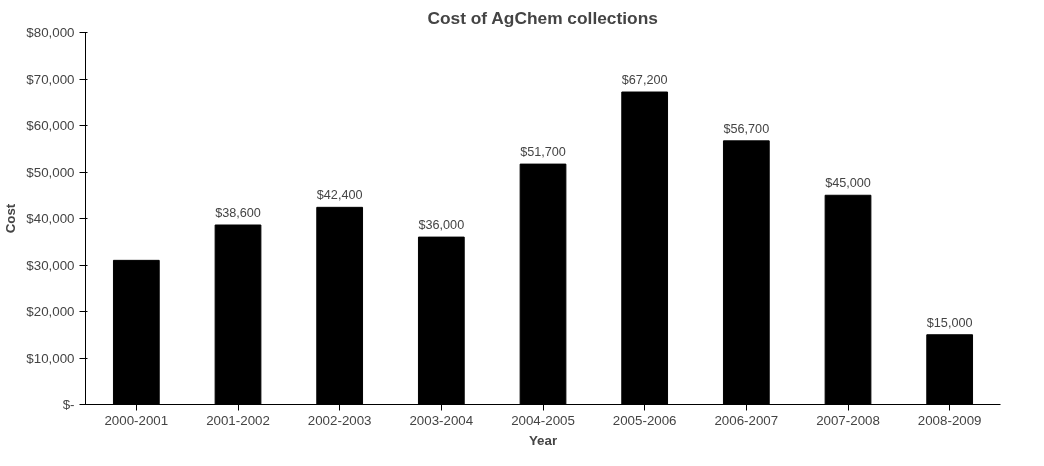 This screenshot has width=1044, height=466. Describe the element at coordinates (543, 152) in the screenshot. I see `data-label: $51,700` at that location.